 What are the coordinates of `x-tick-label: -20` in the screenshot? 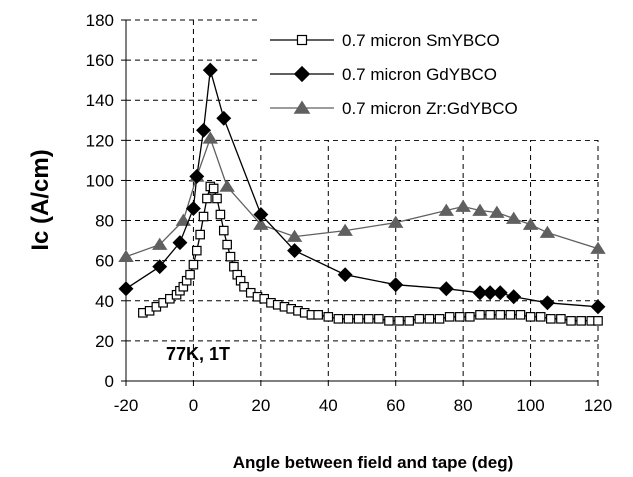 It's located at (126, 405).